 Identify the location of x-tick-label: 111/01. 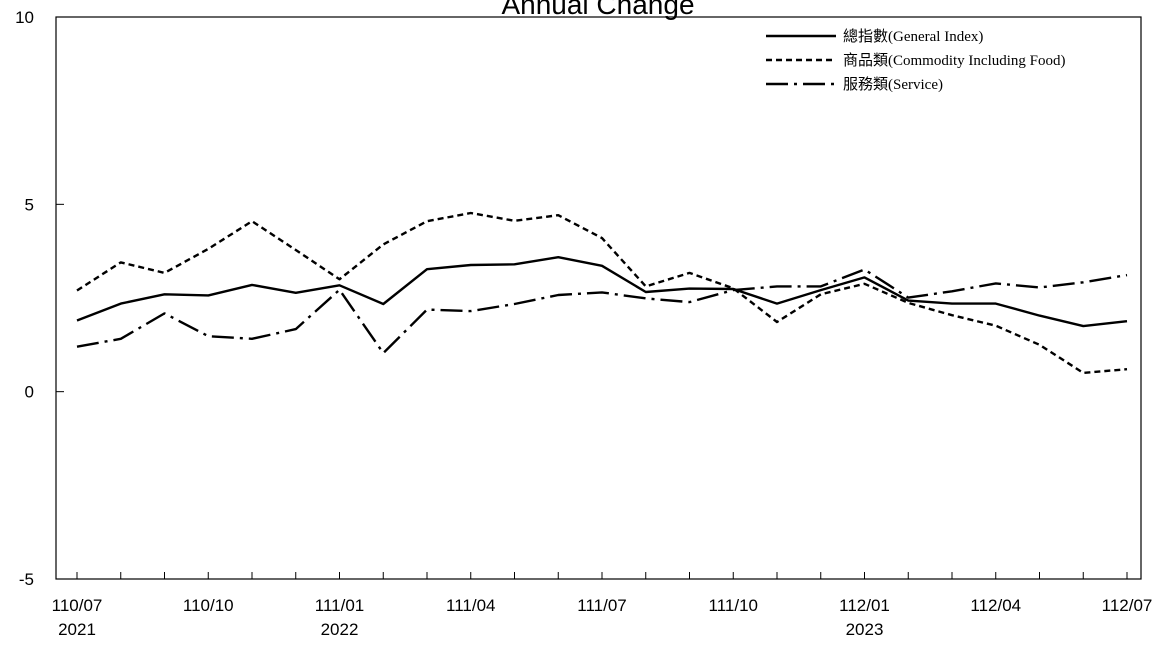
(339, 605).